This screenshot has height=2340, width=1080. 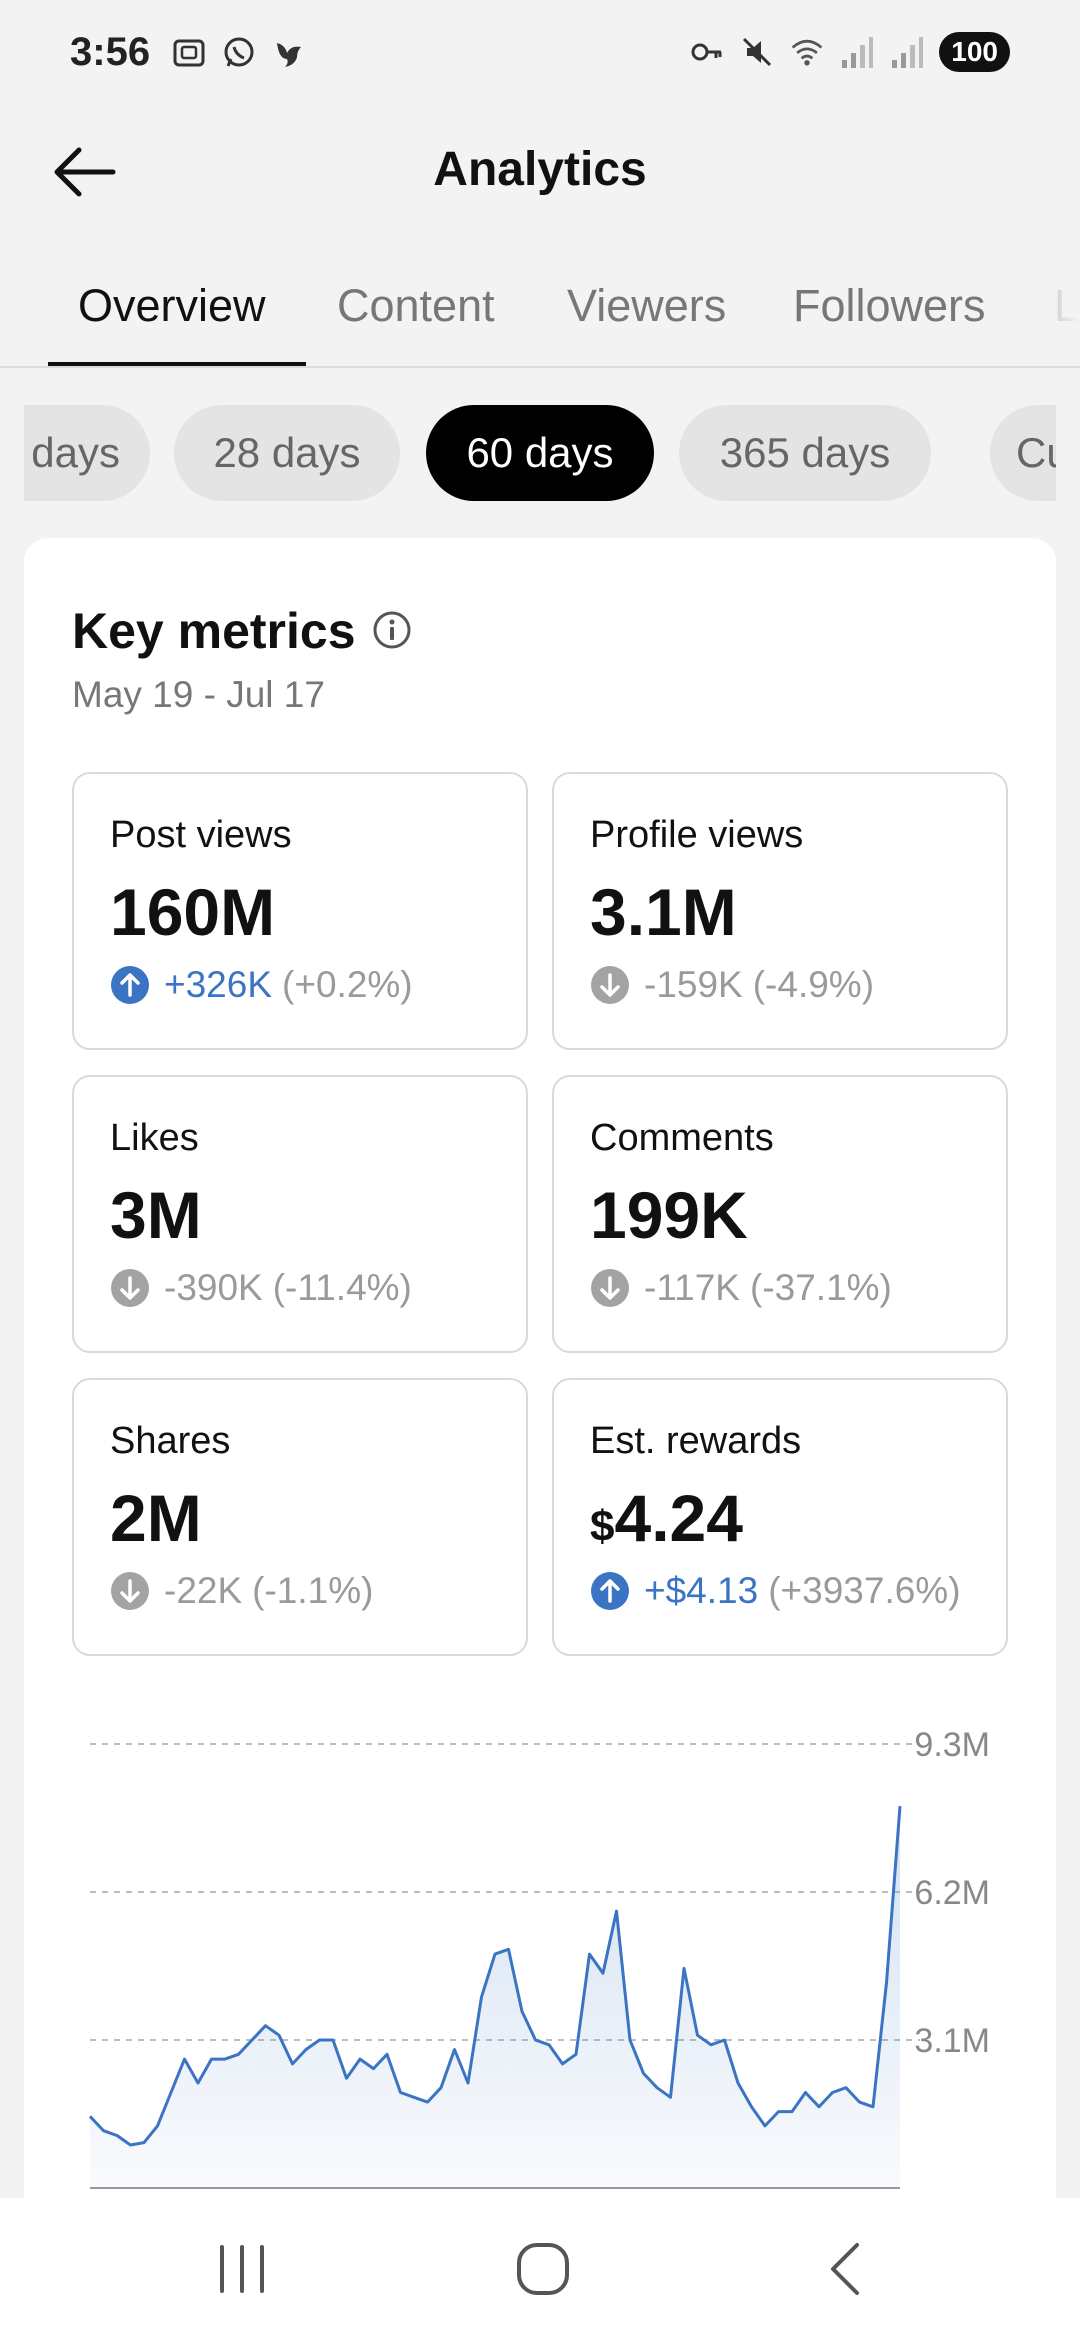 What do you see at coordinates (805, 453) in the screenshot?
I see `range-chip-365-days: 365 days` at bounding box center [805, 453].